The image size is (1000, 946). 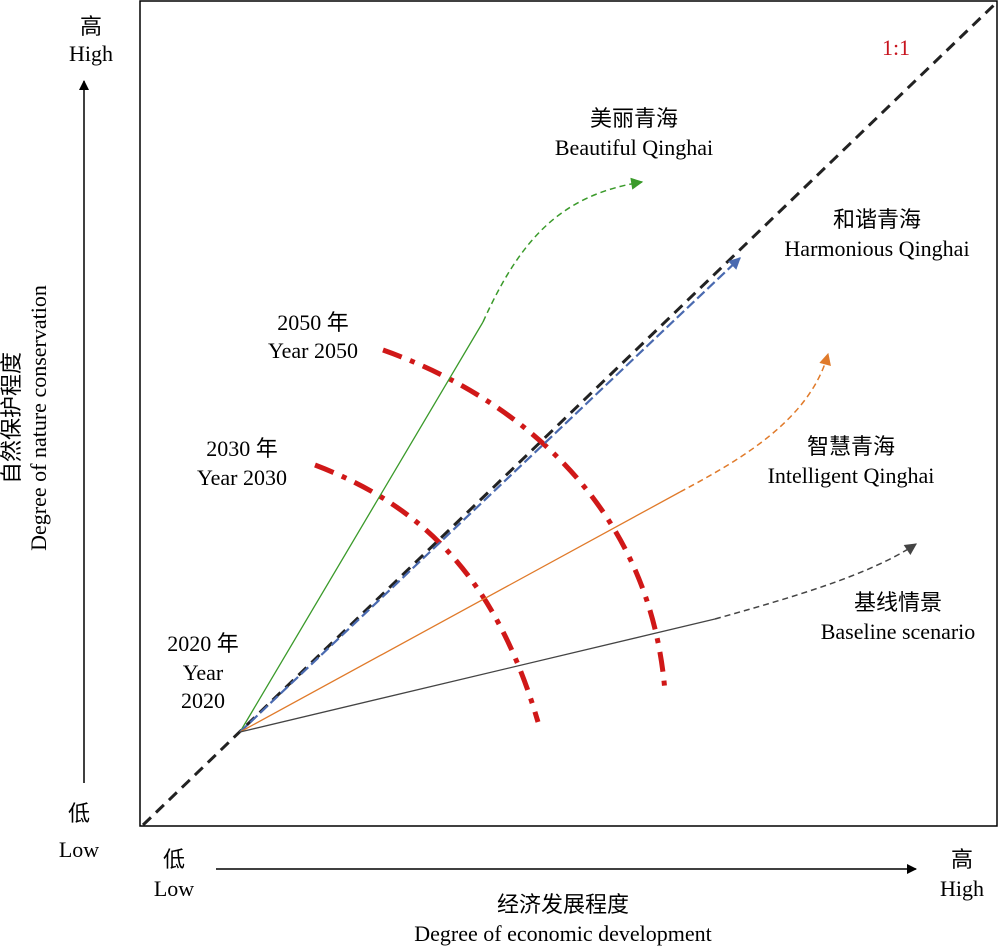 What do you see at coordinates (91, 26) in the screenshot?
I see `y-high-cn-label: 高` at bounding box center [91, 26].